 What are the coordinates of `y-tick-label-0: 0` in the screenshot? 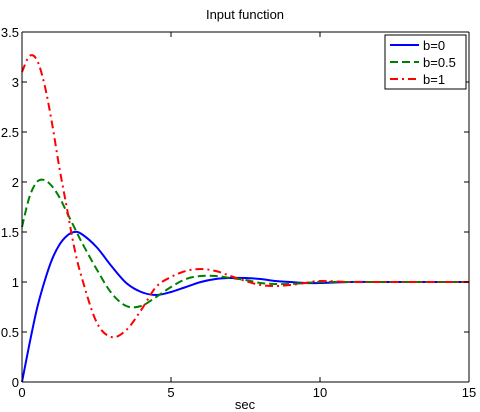 It's located at (15, 382).